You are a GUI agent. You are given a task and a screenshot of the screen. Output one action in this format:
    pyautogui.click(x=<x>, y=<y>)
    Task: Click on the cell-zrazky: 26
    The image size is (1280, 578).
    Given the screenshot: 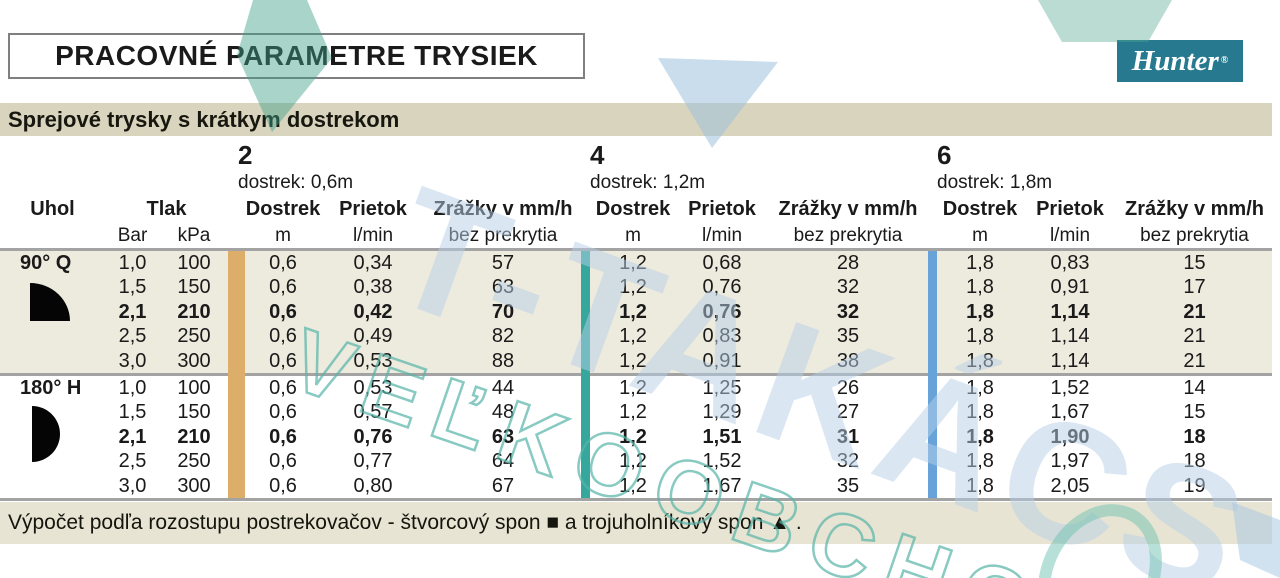 What is the action you would take?
    pyautogui.click(x=848, y=387)
    